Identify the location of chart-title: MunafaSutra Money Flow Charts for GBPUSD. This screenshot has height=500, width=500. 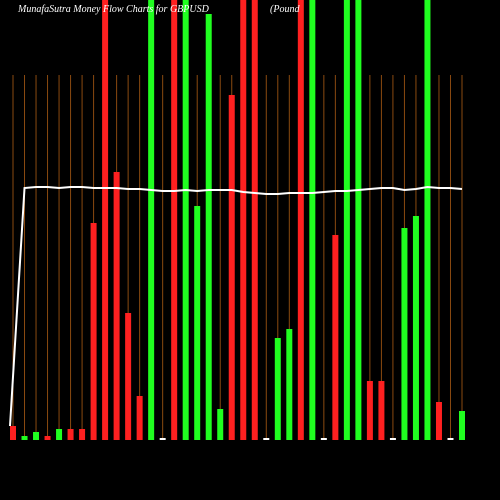
(113, 9).